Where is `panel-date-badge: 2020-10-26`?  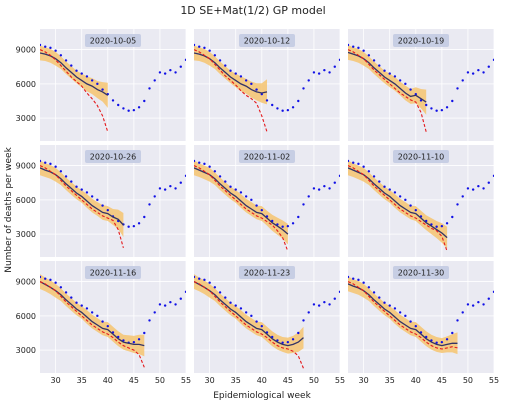
panel-date-badge: 2020-10-26 is located at coordinates (113, 156).